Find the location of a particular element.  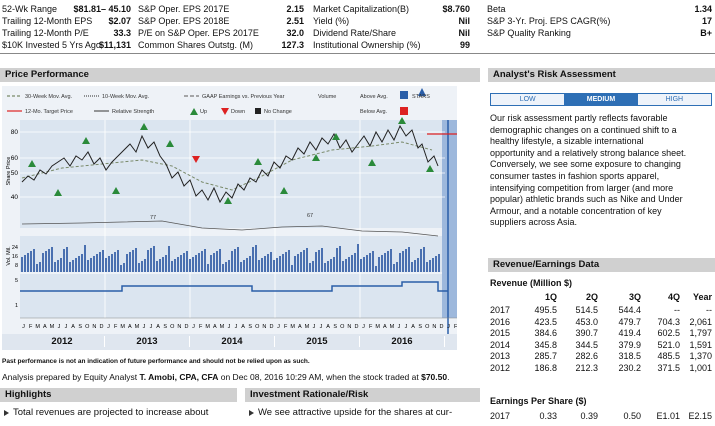

cell: 1,370 is located at coordinates (700, 356).